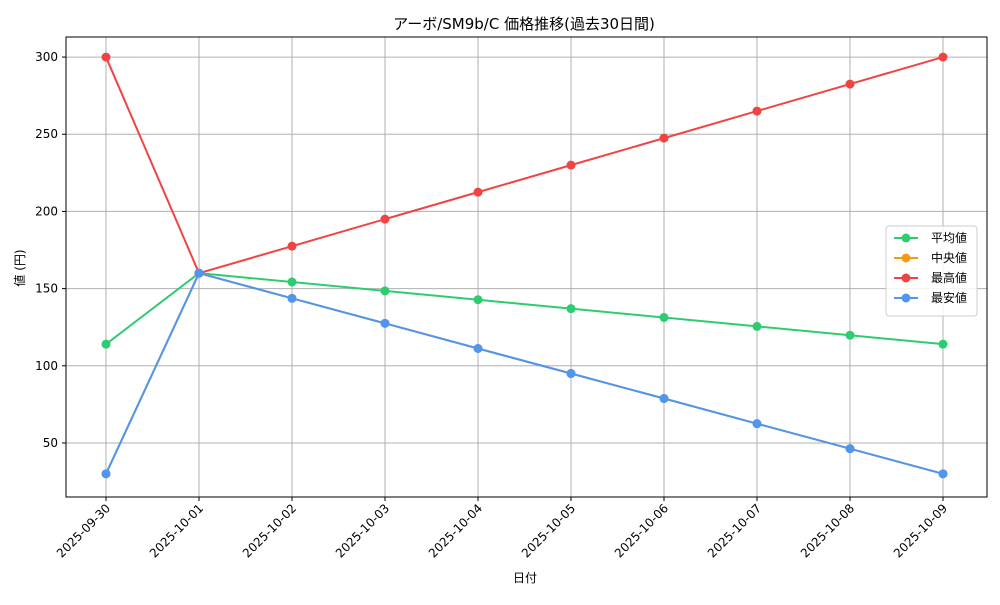  Describe the element at coordinates (362, 530) in the screenshot. I see `x-tick-label: 2025-10-03` at that location.